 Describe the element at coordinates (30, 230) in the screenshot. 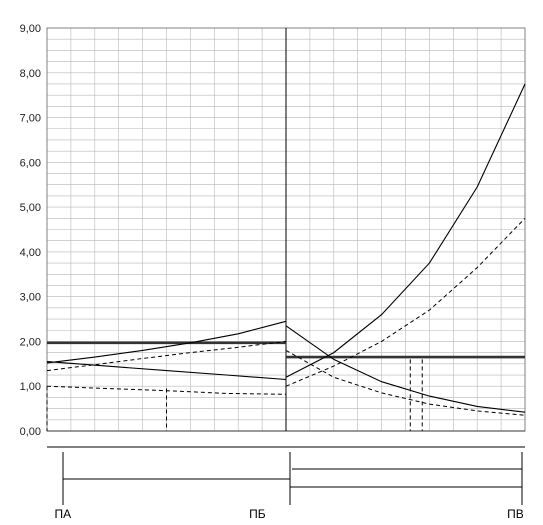

I see `y-axis-ticks: 0,00 1,00 2,00 3,00 4,00 5,00 6,00 7,00 8,00 9,00` at that location.